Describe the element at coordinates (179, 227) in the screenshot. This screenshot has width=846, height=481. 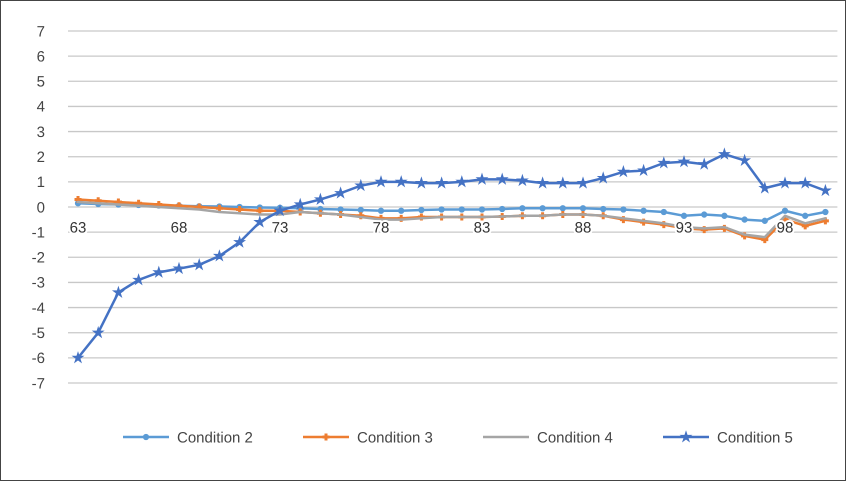
I see `x-tick-label: 68` at that location.